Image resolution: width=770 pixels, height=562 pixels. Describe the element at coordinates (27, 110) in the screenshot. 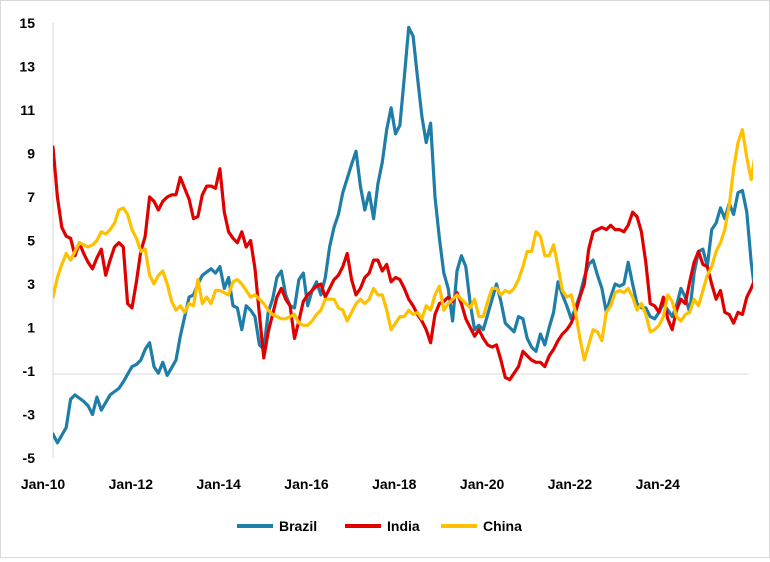

I see `y-tick-label: 11` at that location.